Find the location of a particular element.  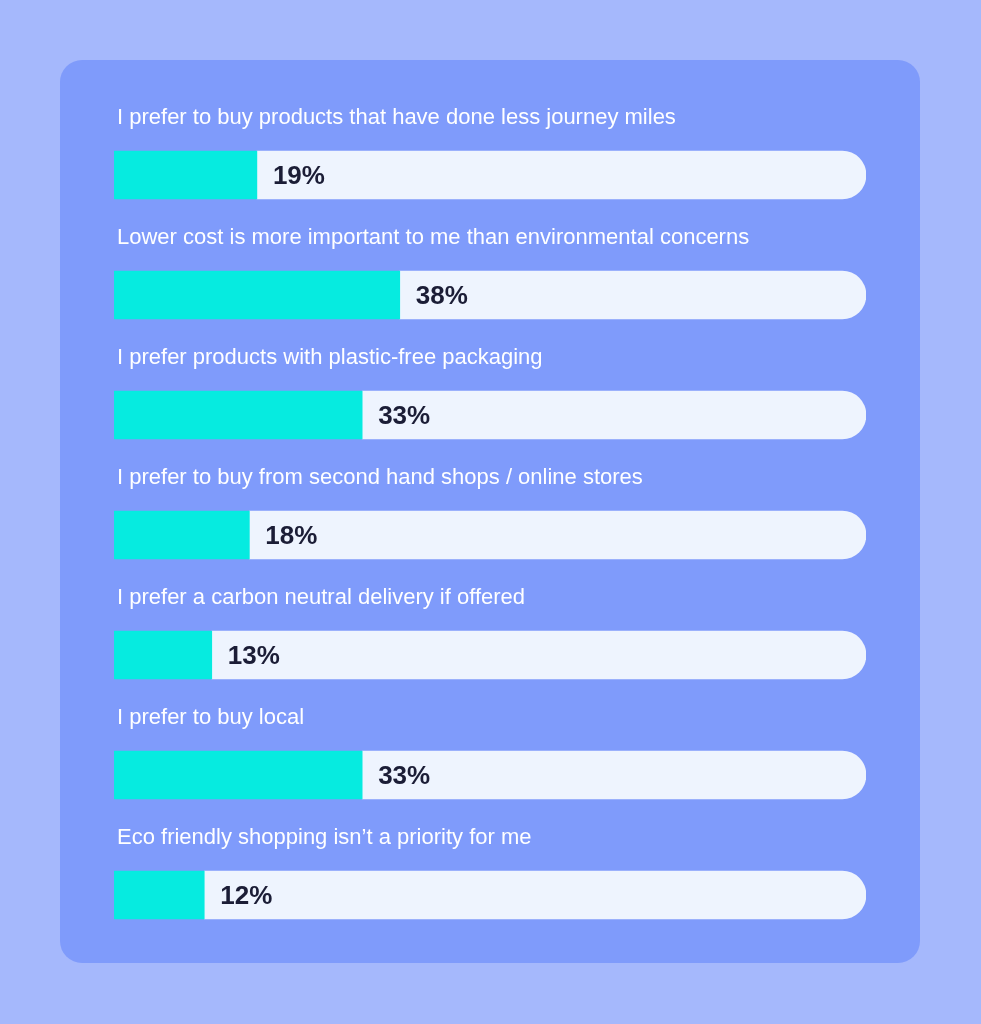

y-tick-label: I prefer products with plastic-free packaging is located at coordinates (330, 357).